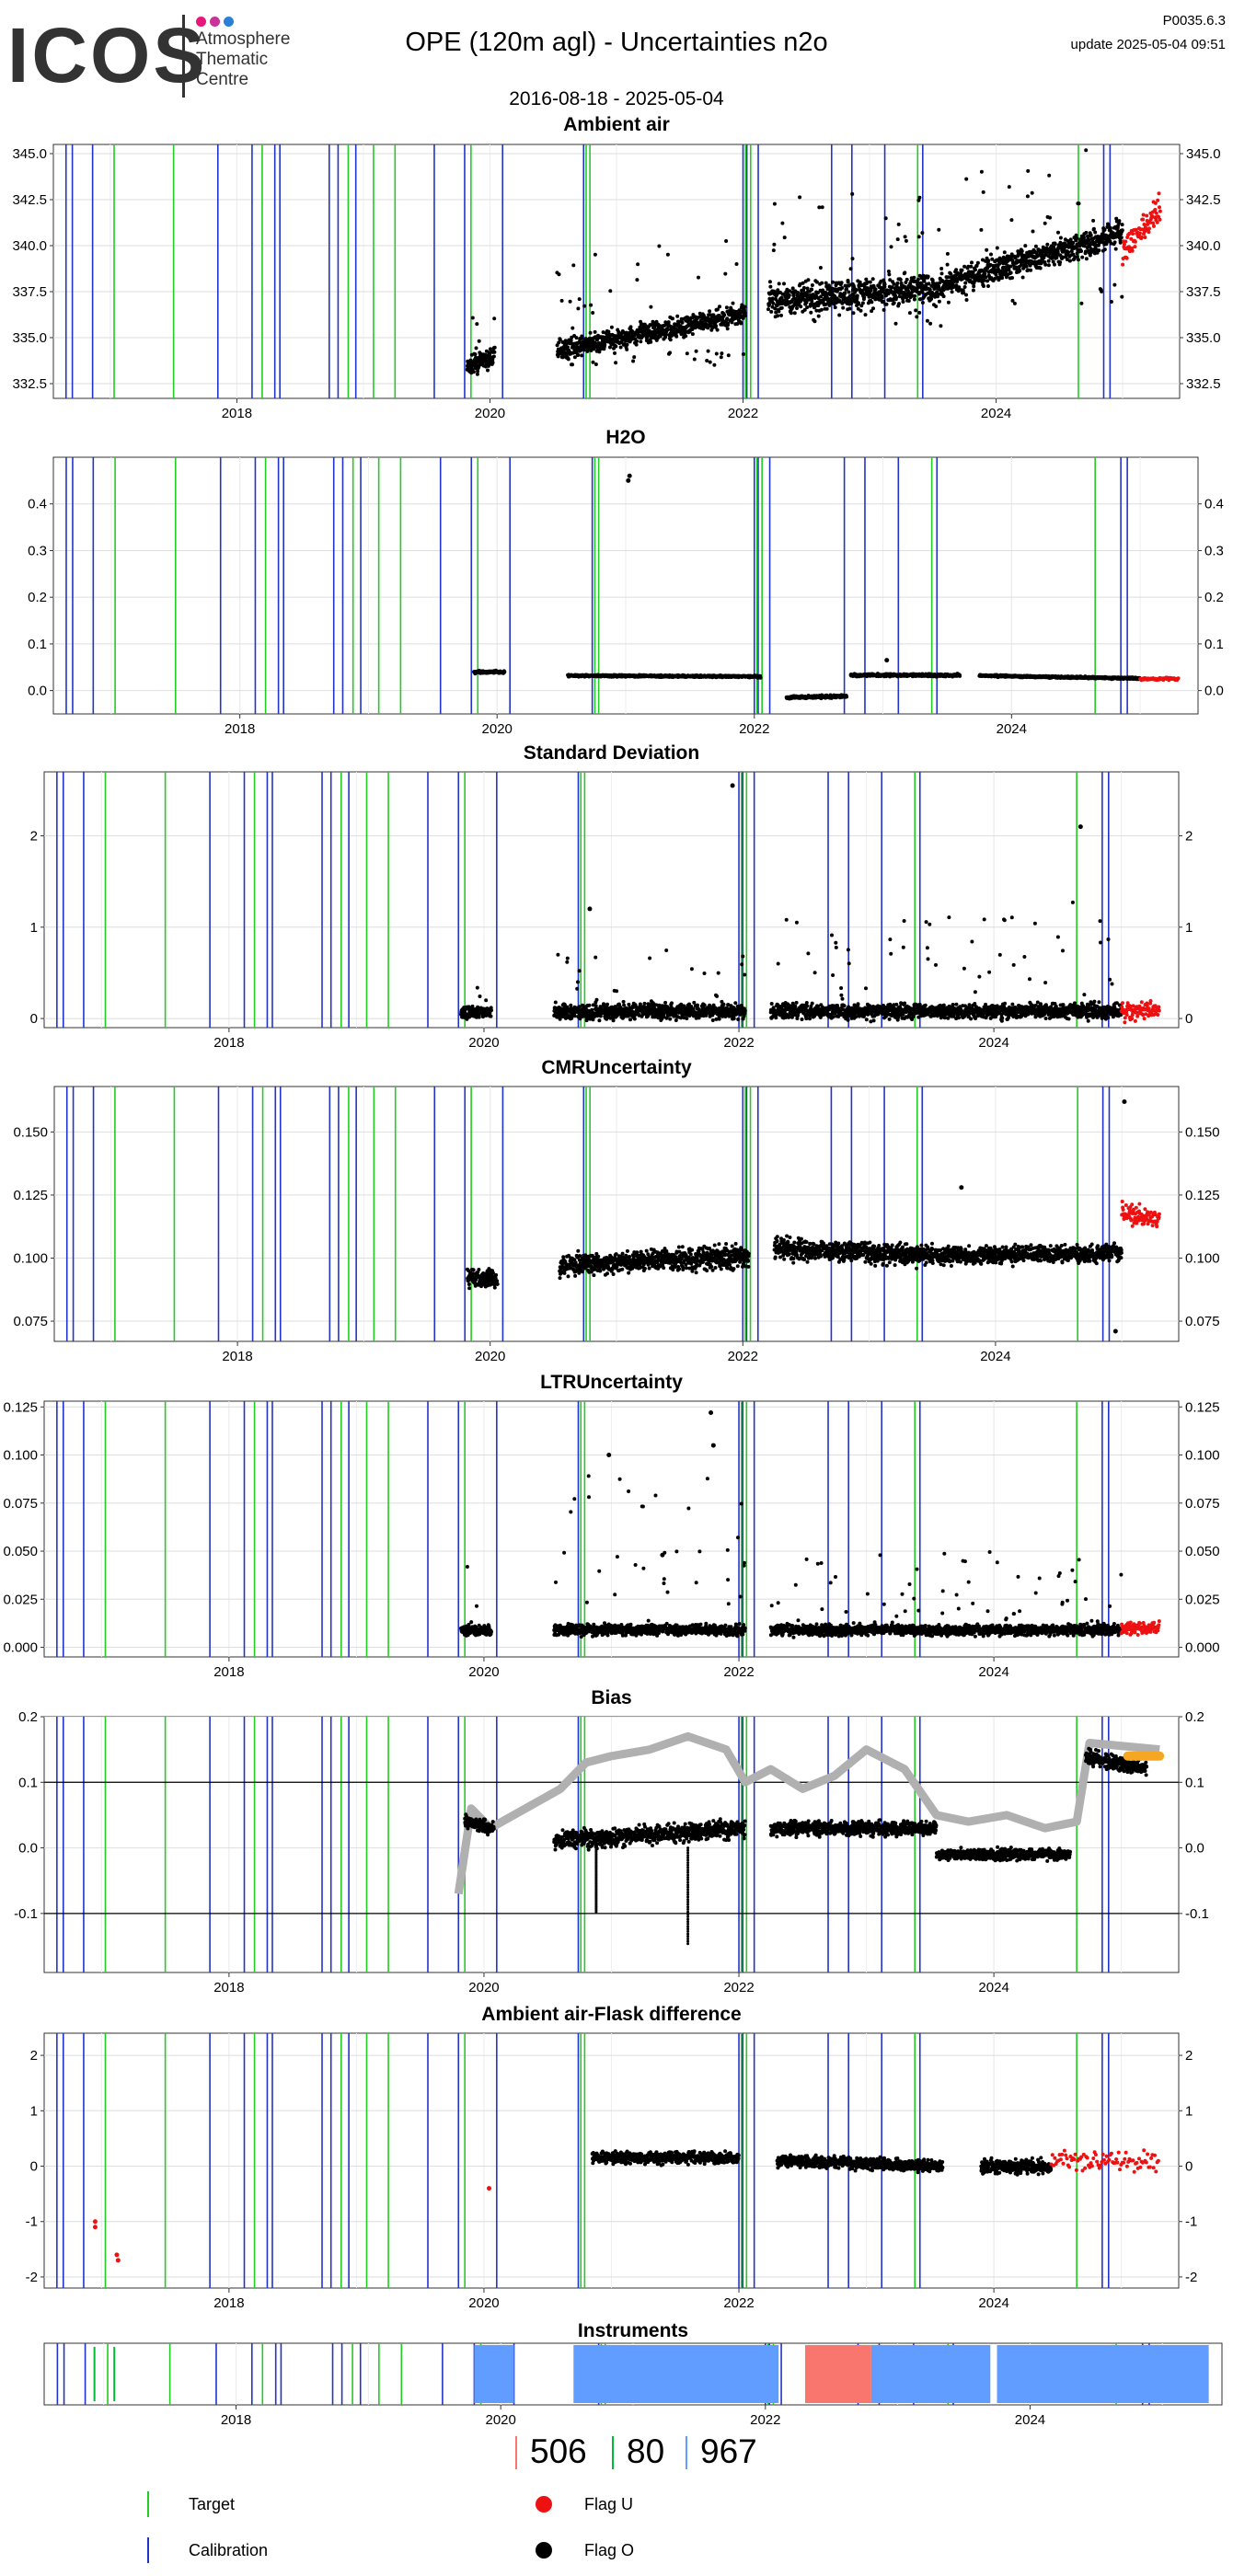  What do you see at coordinates (201, 22) in the screenshot?
I see `logo-dot-pink` at bounding box center [201, 22].